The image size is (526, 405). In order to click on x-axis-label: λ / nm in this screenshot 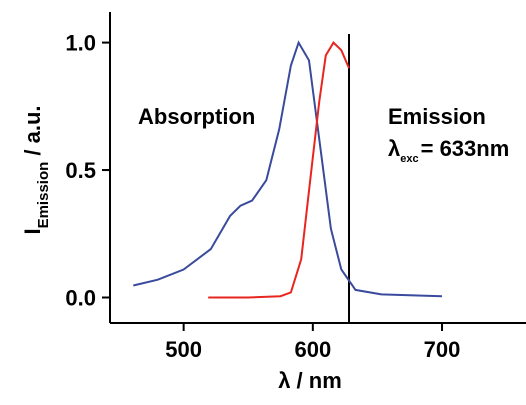, I will do `click(310, 380)`.